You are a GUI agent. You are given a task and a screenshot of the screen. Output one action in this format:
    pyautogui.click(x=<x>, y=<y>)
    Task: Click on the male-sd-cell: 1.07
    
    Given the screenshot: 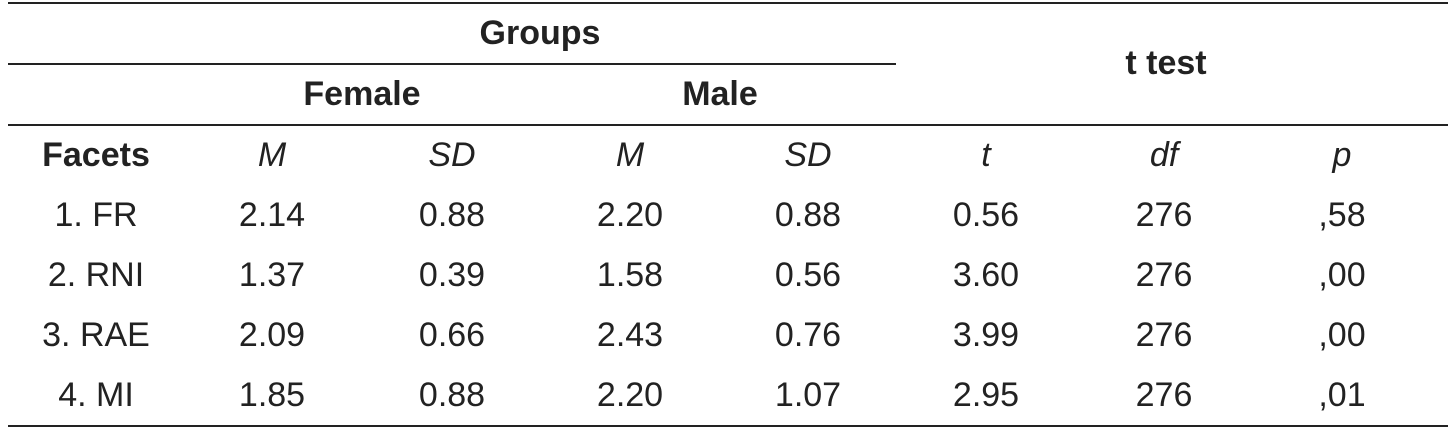 What is the action you would take?
    pyautogui.click(x=808, y=395)
    